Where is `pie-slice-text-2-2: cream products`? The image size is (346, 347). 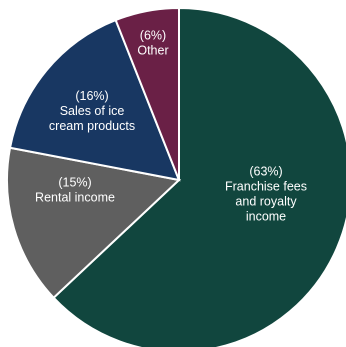 pie-slice-text-2-2: cream products is located at coordinates (92, 126).